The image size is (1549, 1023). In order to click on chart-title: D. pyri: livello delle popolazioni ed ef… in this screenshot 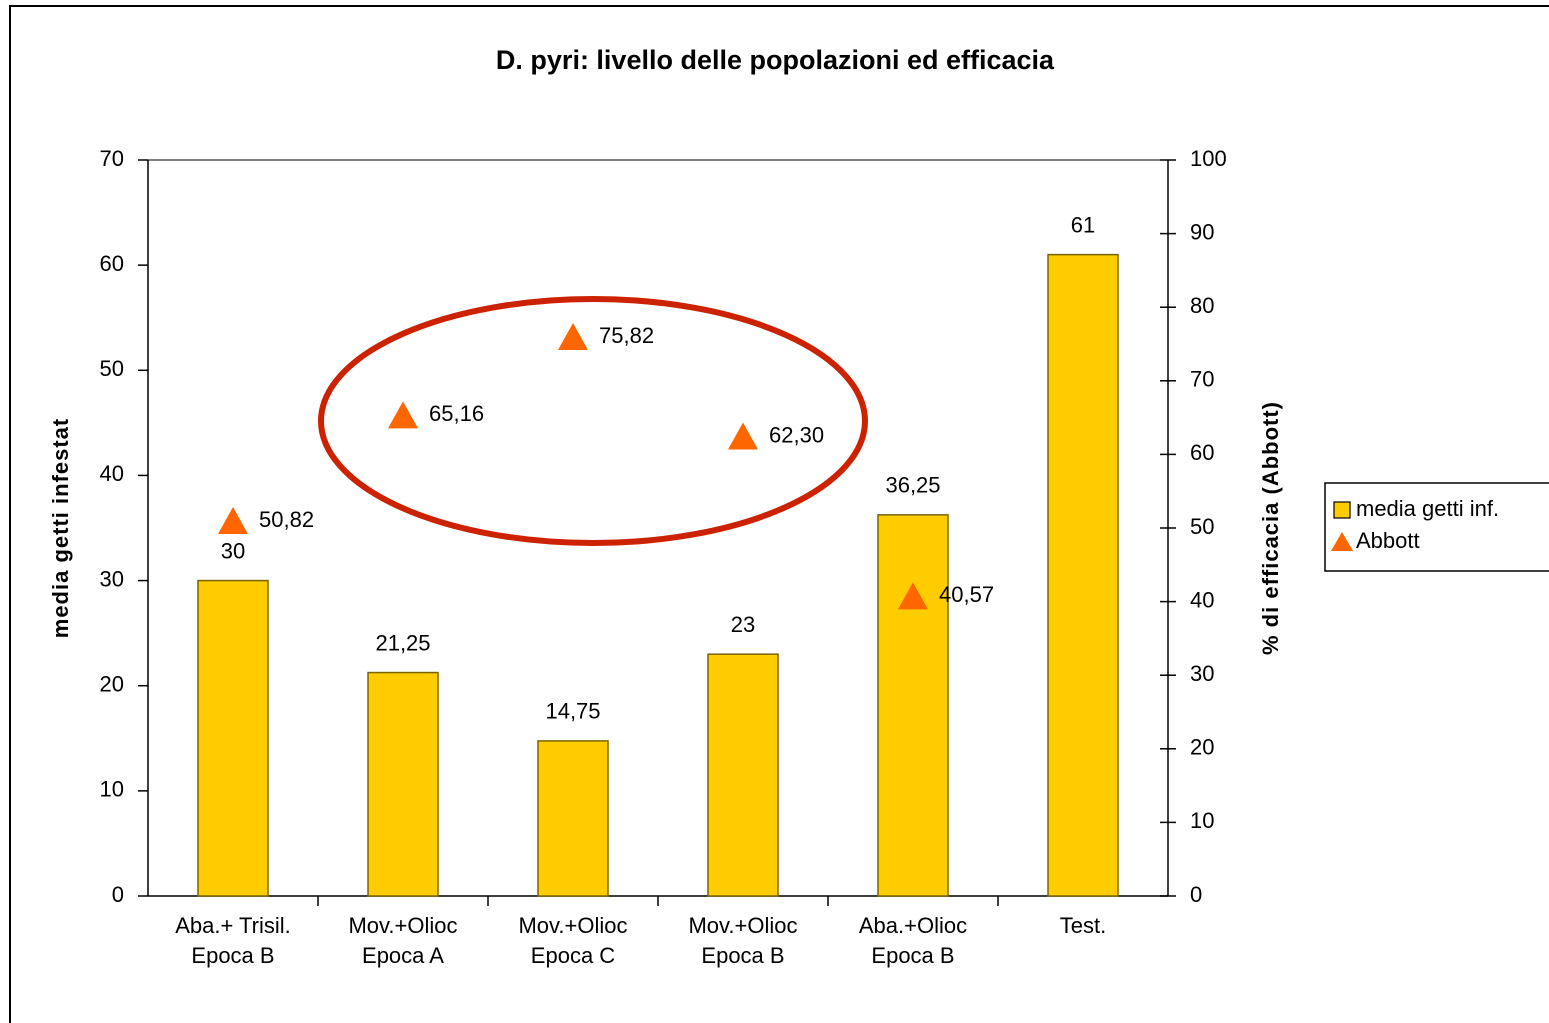, I will do `click(775, 60)`.